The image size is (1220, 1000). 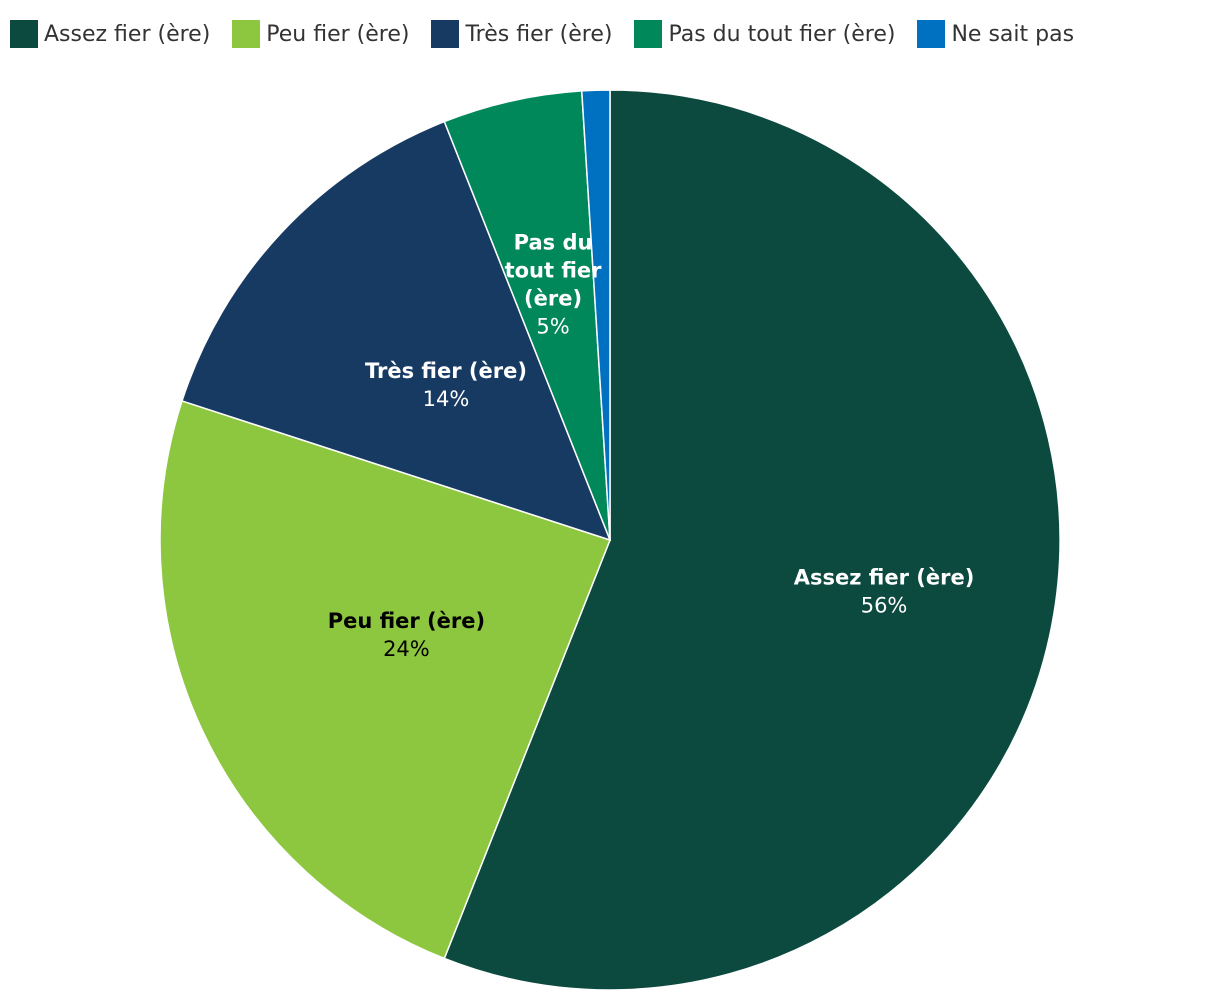 I want to click on slice-label: Très fier (ère), so click(x=446, y=371).